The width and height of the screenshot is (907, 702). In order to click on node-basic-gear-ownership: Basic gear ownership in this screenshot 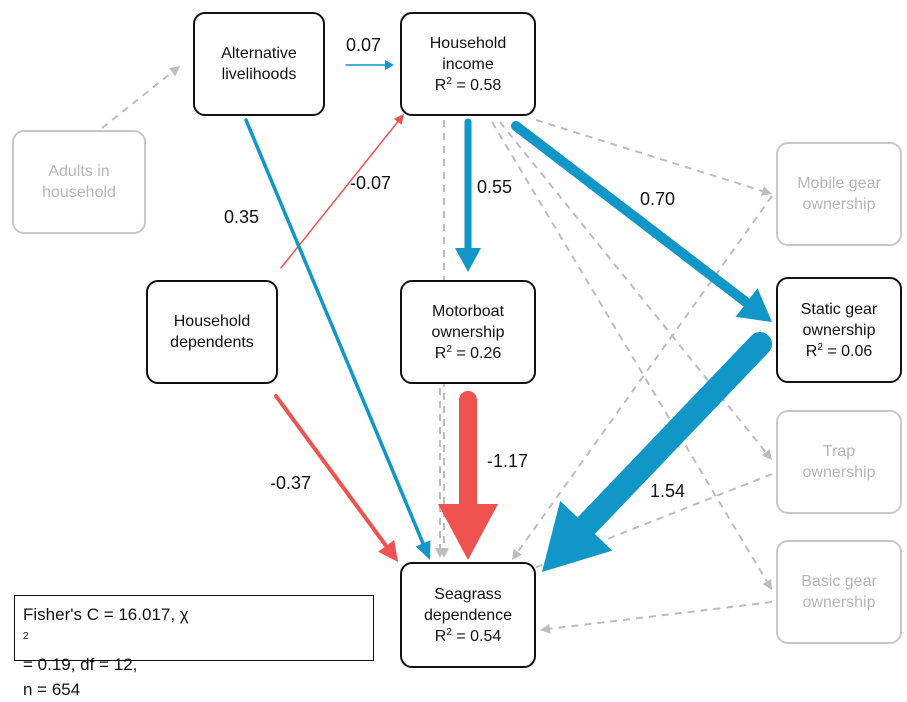, I will do `click(839, 592)`.